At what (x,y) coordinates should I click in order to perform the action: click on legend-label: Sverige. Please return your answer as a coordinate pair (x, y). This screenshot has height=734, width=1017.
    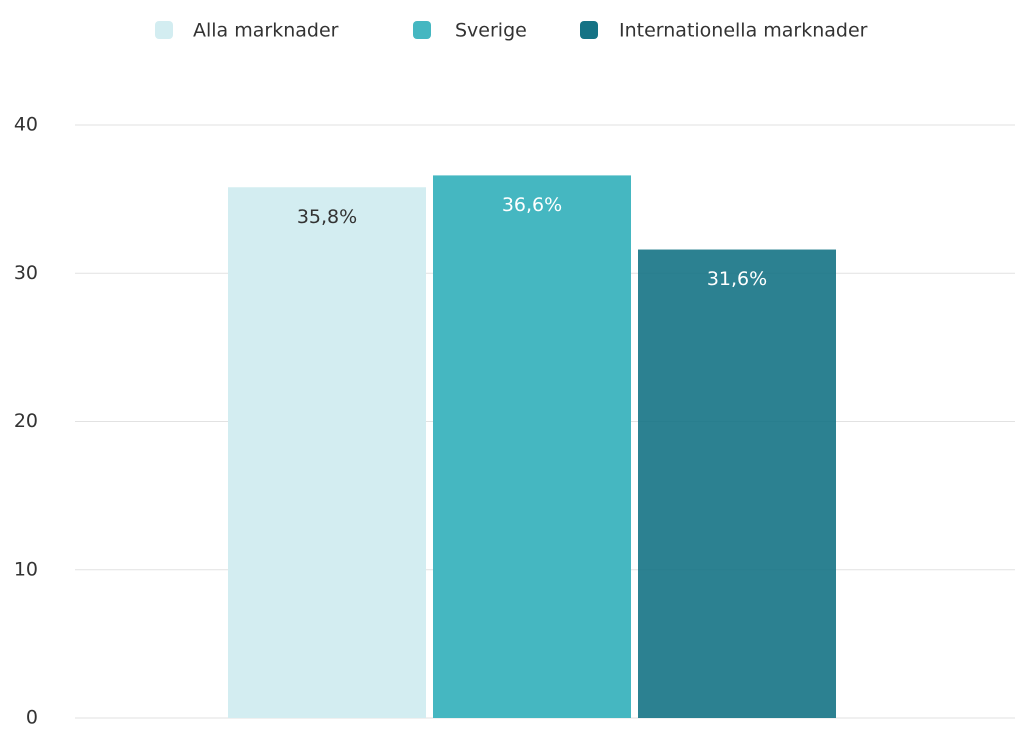
    Looking at the image, I should click on (491, 31).